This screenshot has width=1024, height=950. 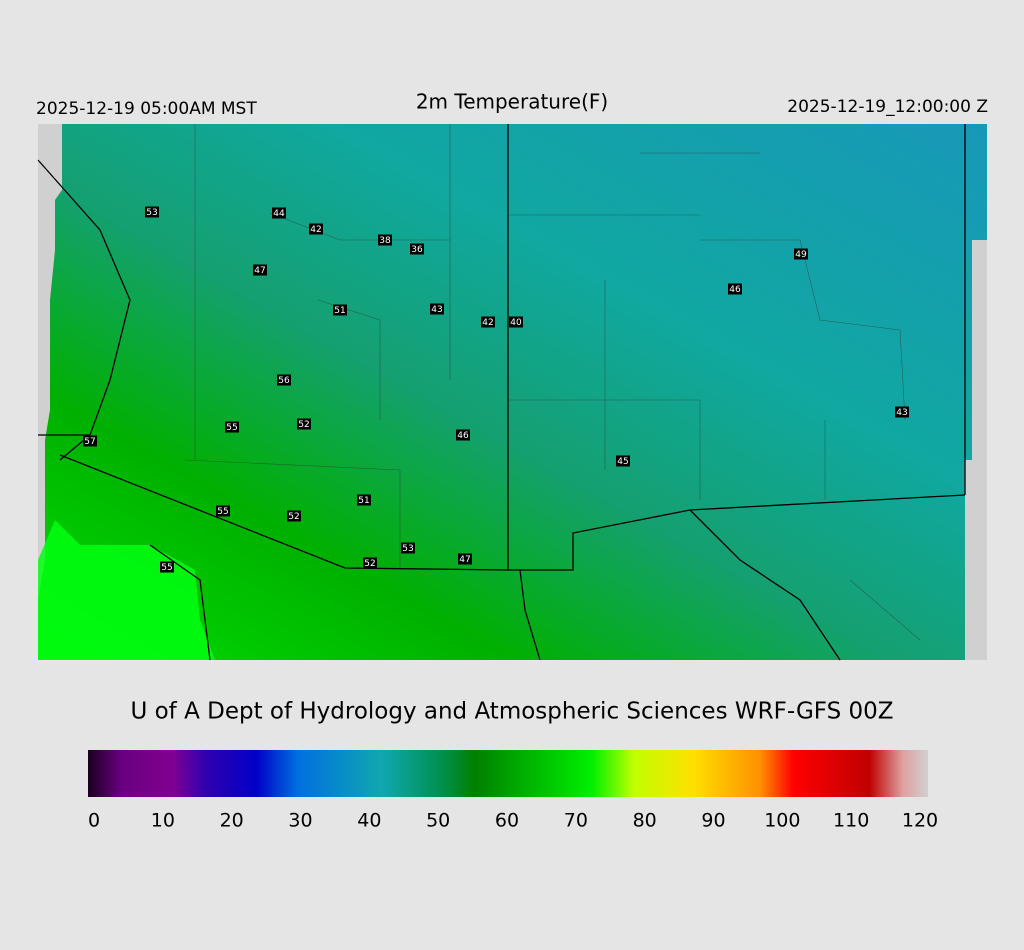 I want to click on colorbar-tick-label: 50, so click(x=438, y=821).